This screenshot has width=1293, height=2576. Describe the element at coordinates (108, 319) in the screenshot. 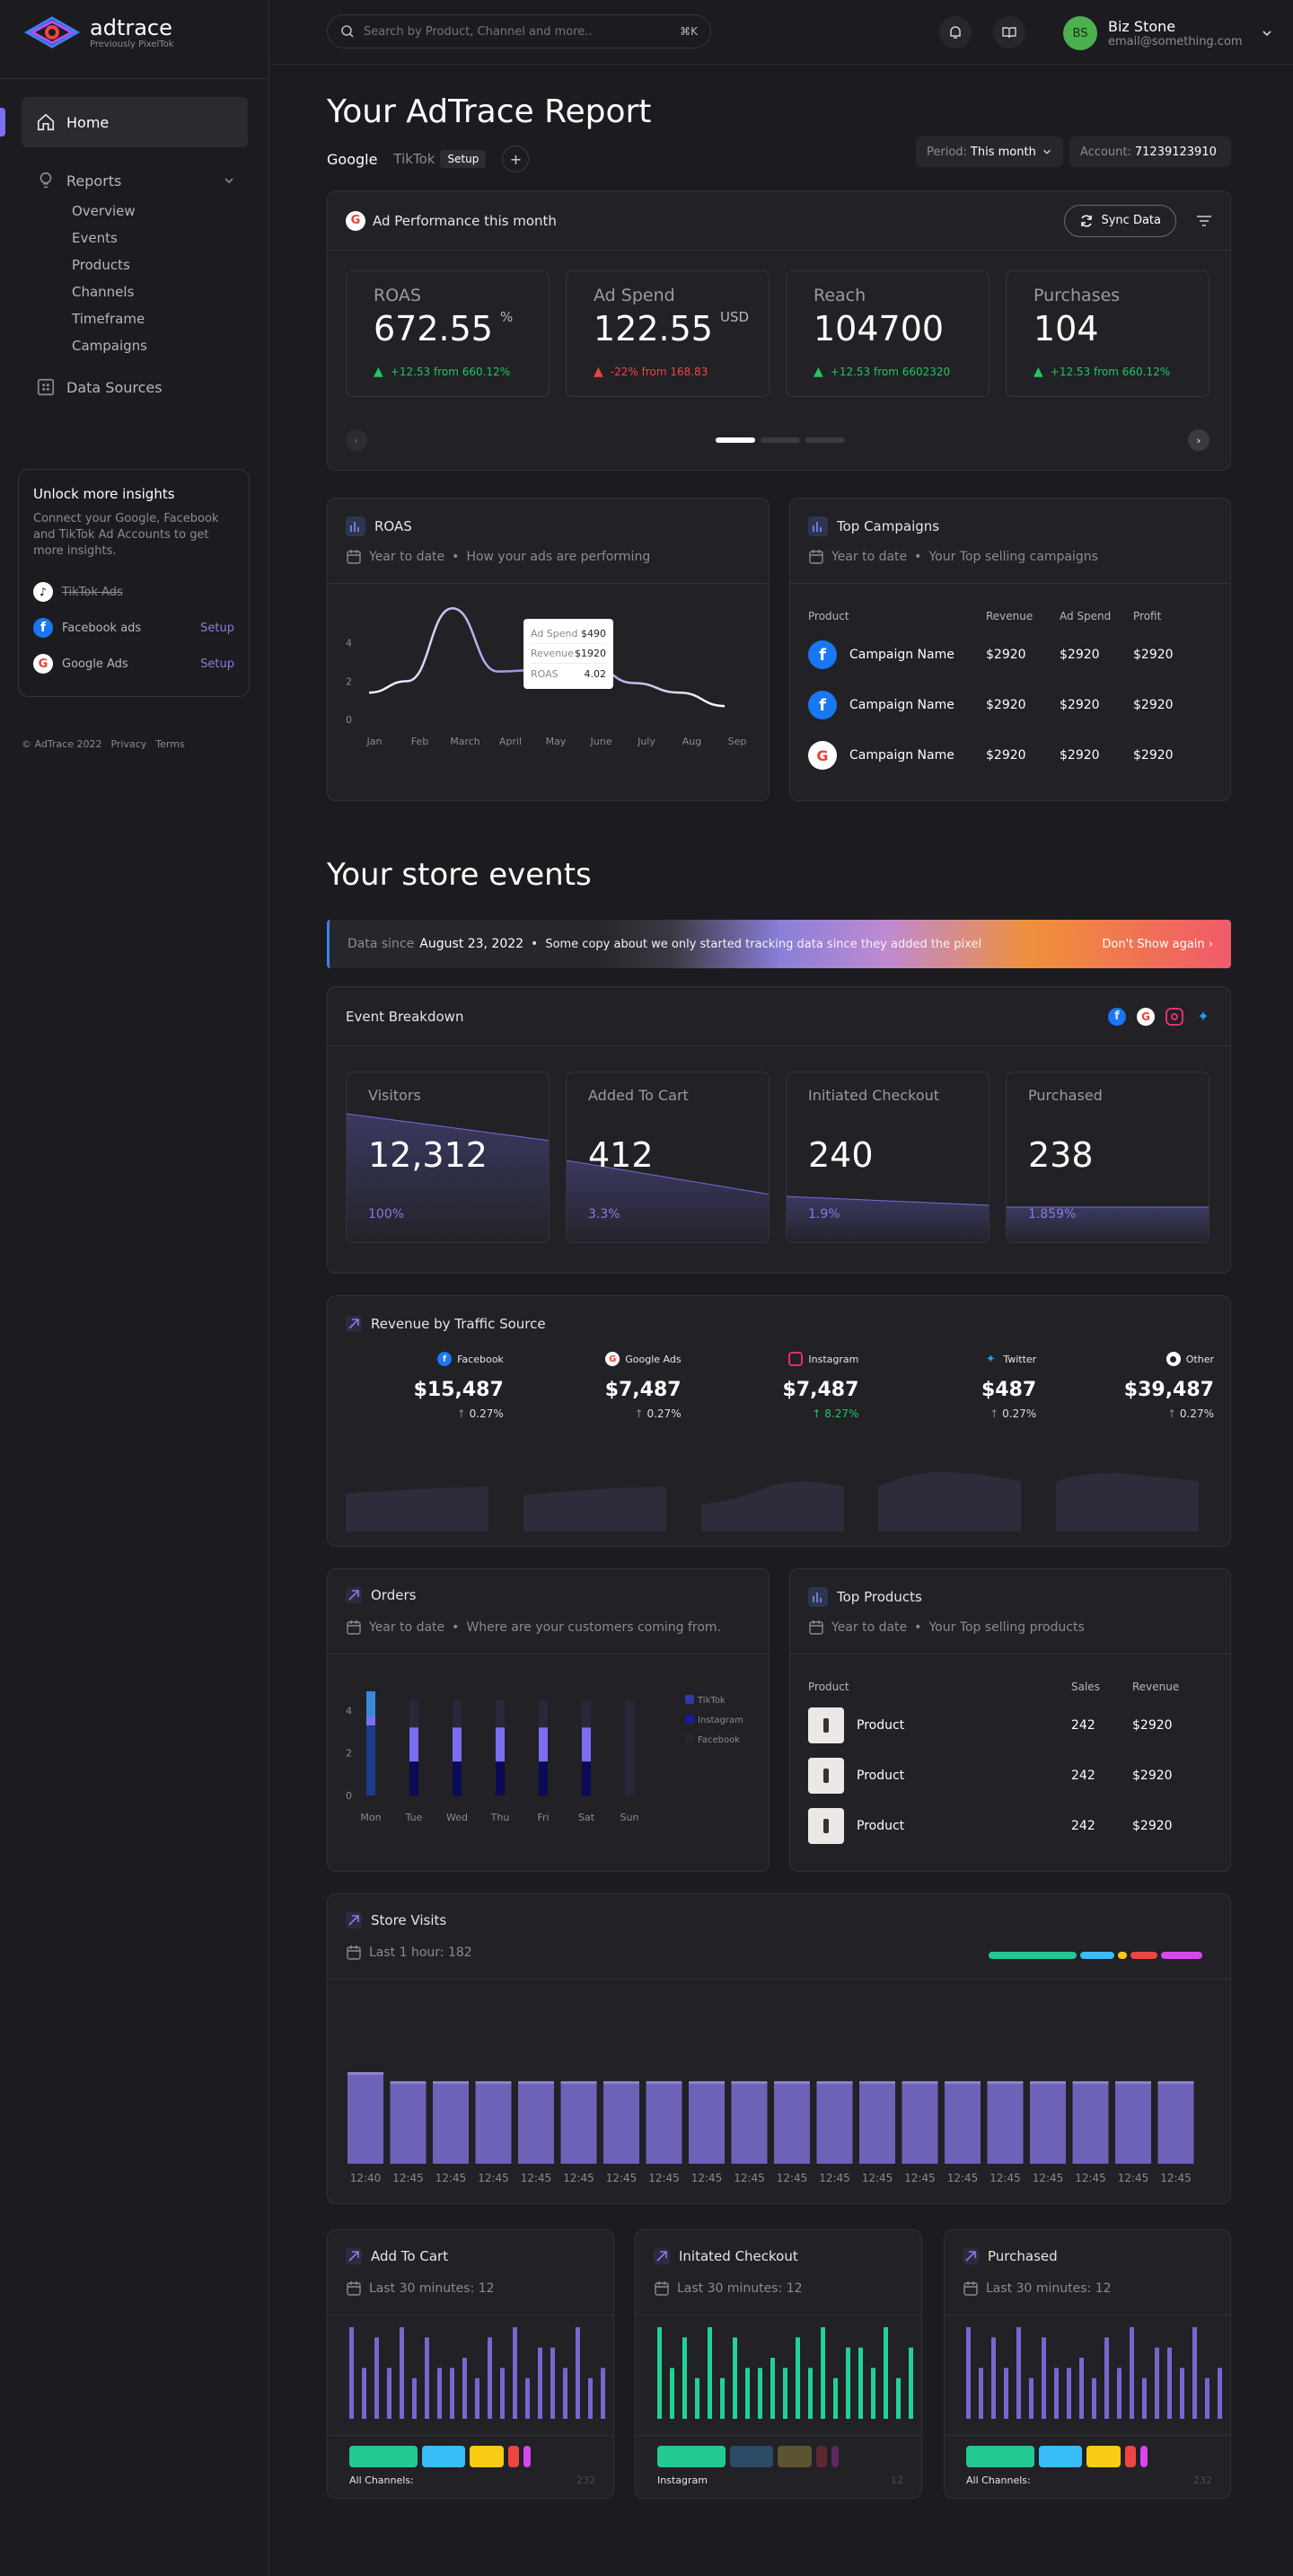

I see `nav-timeframe: Timeframe` at that location.